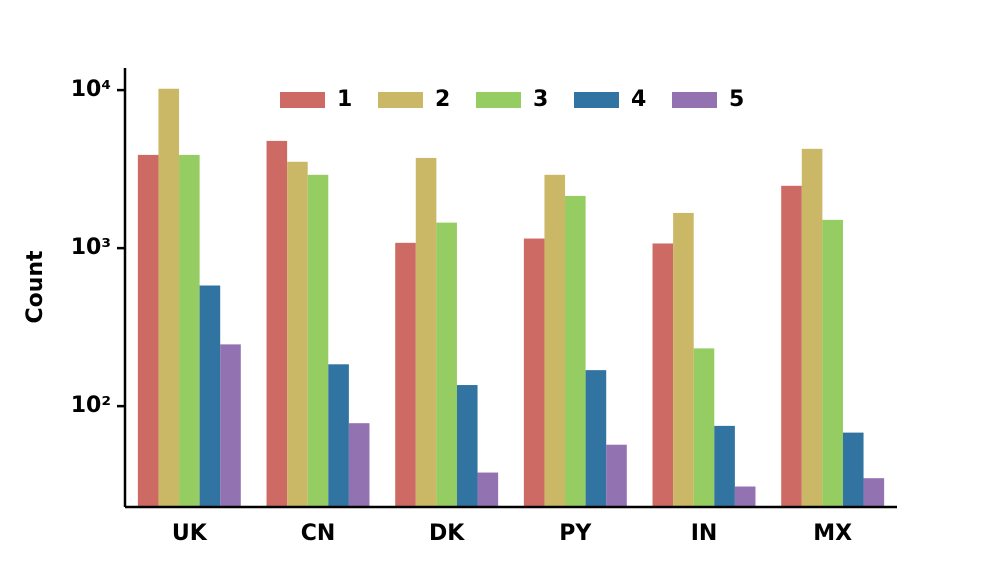  I want to click on y-tick-label: 10², so click(91, 405).